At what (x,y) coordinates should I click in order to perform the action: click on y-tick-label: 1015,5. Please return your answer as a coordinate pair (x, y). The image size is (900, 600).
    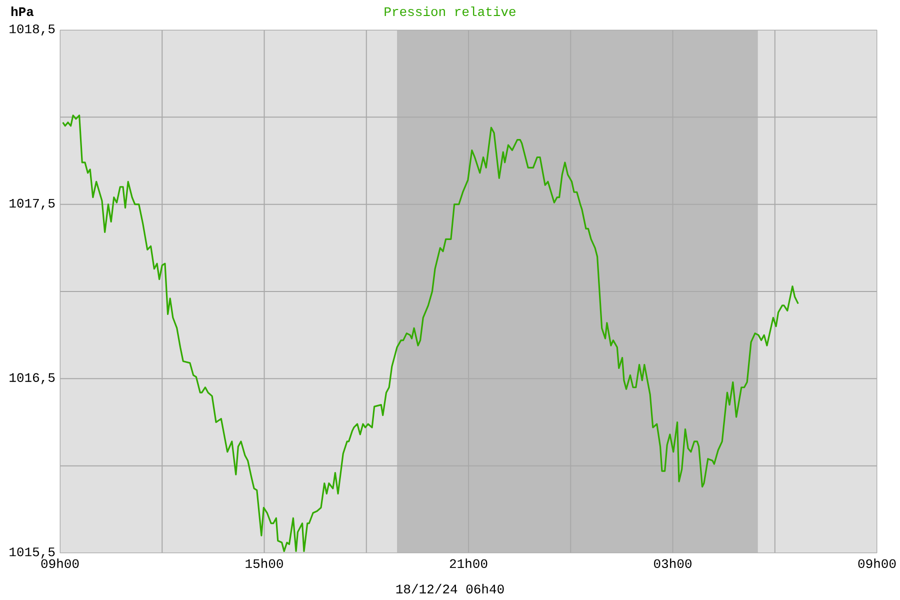
    Looking at the image, I should click on (32, 552).